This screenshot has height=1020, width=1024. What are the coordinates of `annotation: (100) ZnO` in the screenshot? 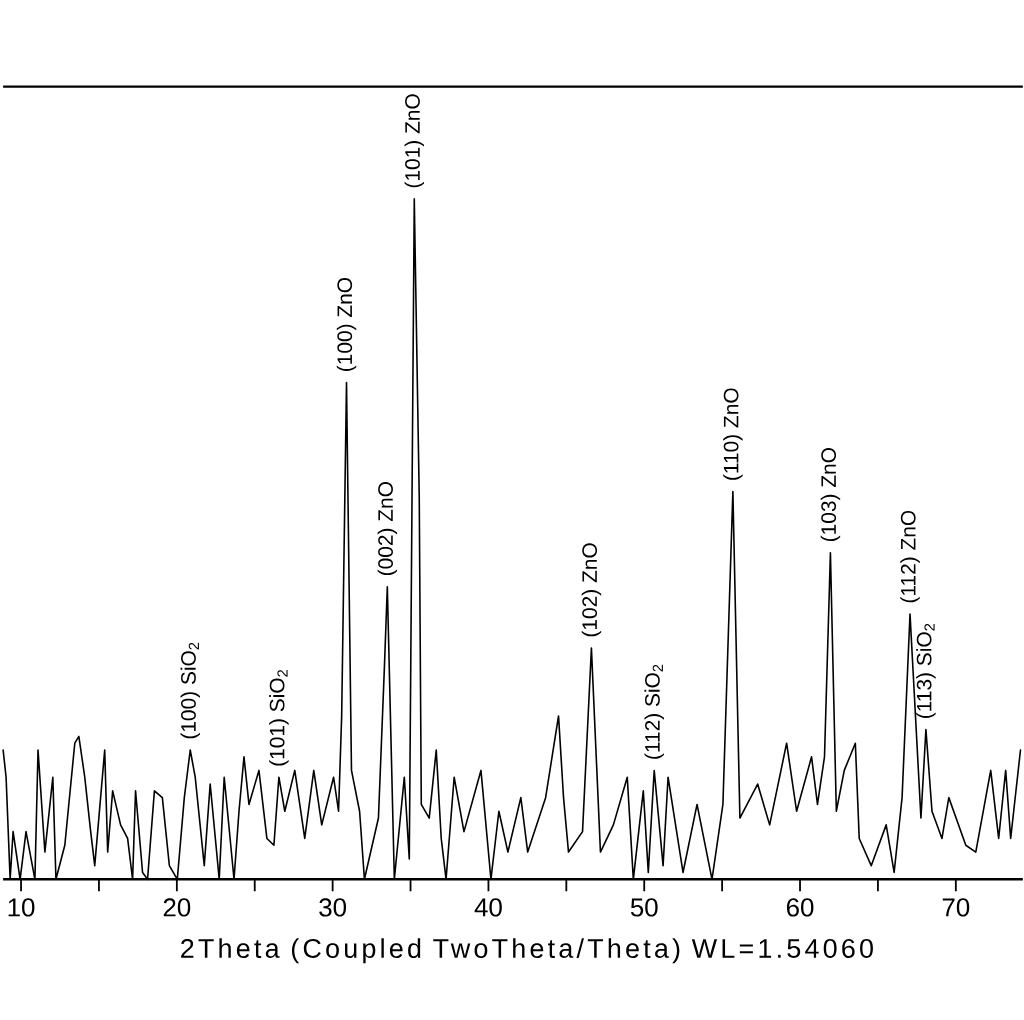 It's located at (346, 325).